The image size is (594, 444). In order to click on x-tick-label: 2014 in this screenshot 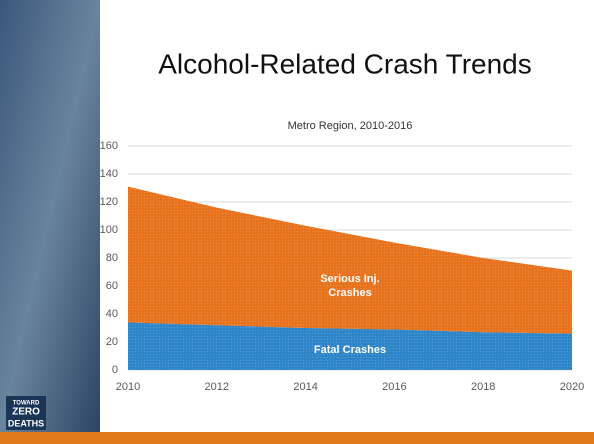, I will do `click(305, 387)`.